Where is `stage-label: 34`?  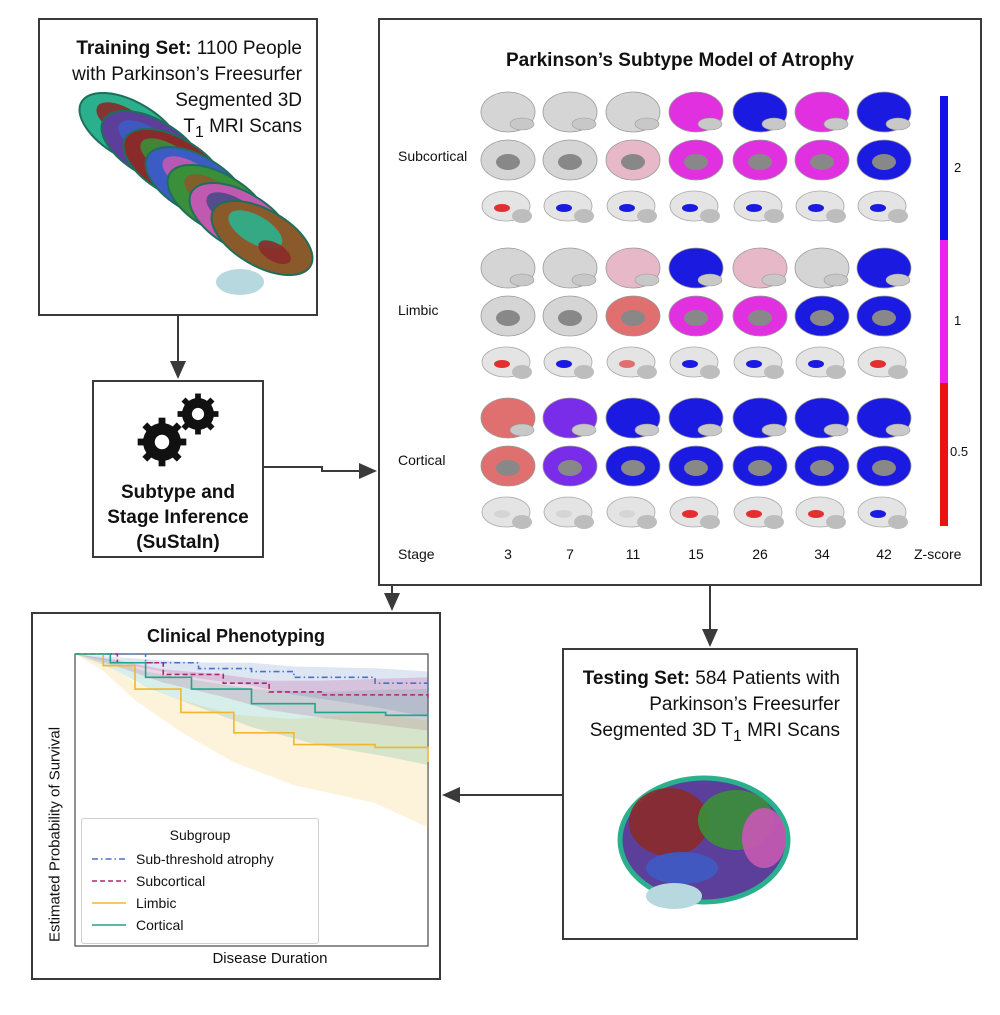
stage-label: 34 is located at coordinates (822, 554).